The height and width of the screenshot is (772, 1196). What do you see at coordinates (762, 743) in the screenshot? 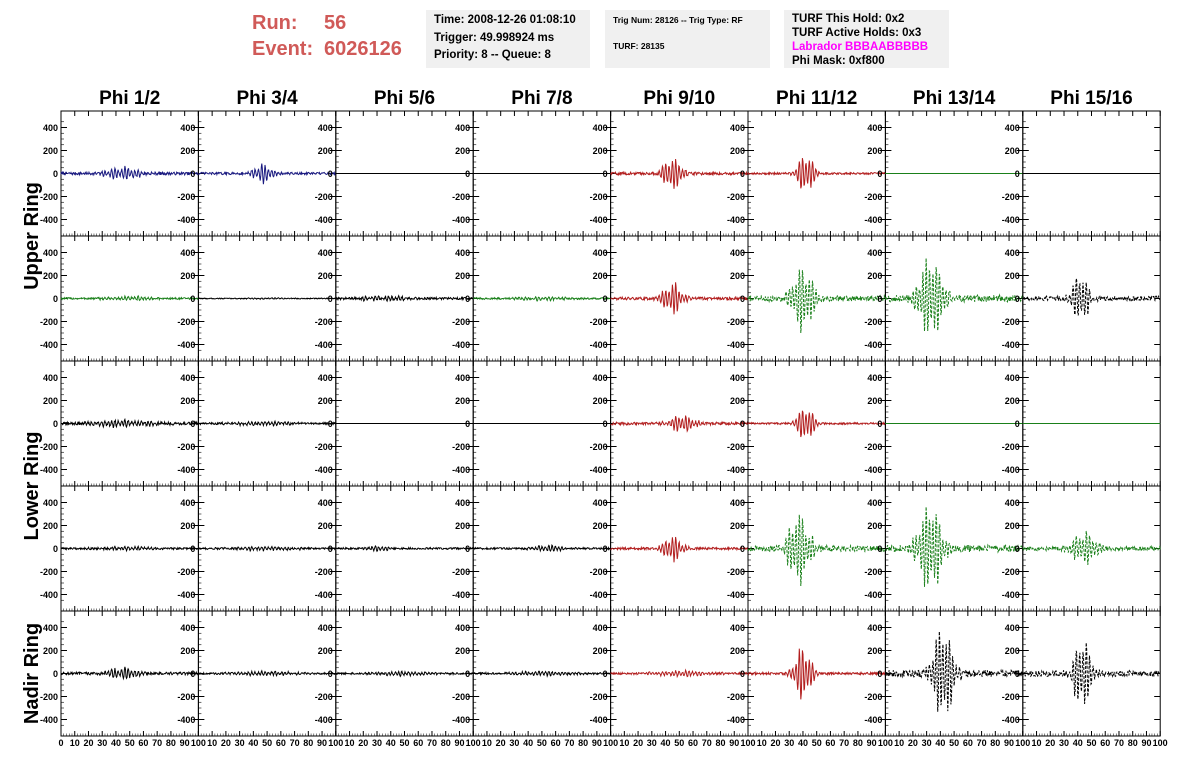
I see `x-tick-label: 10` at bounding box center [762, 743].